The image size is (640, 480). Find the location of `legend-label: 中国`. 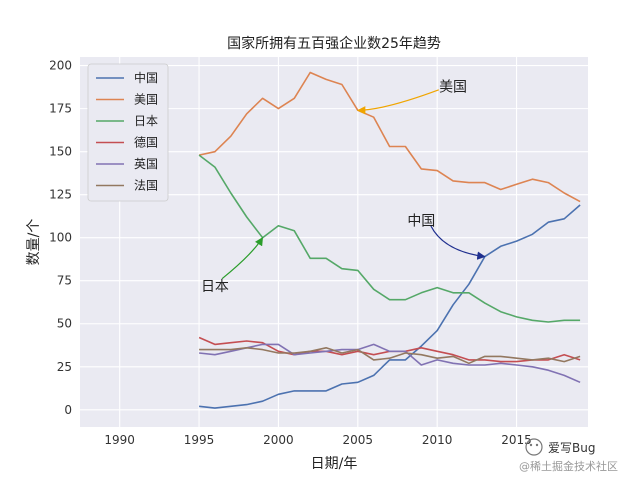

legend-label: 中国 is located at coordinates (146, 77).